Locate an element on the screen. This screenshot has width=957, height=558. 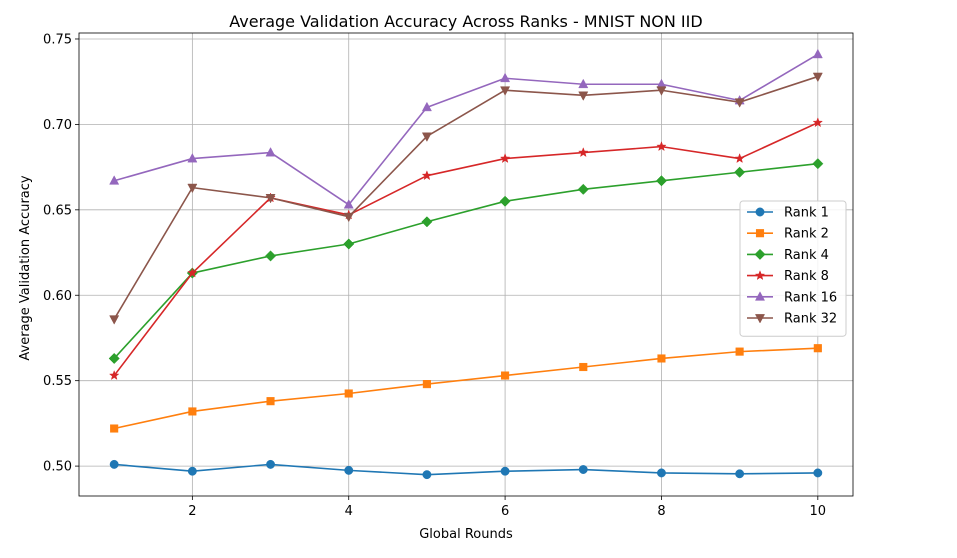
y-tick-label: 0.75 is located at coordinates (57, 39).